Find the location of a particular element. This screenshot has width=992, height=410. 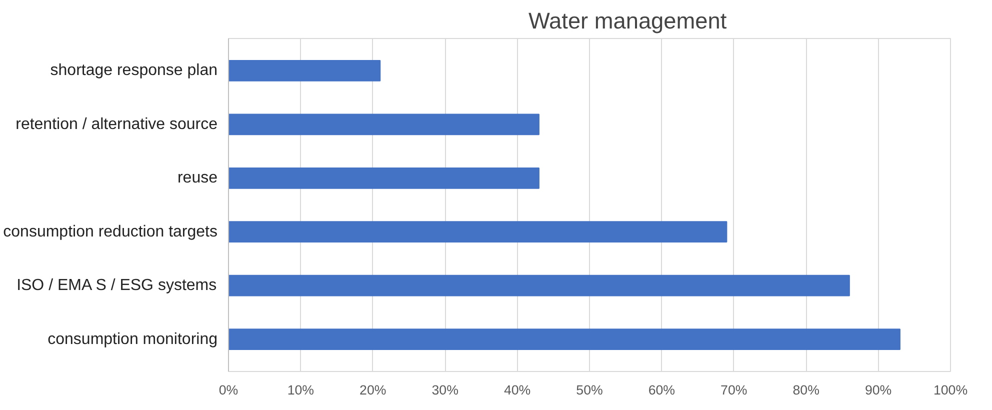

x-tick-label: 10% is located at coordinates (300, 390).